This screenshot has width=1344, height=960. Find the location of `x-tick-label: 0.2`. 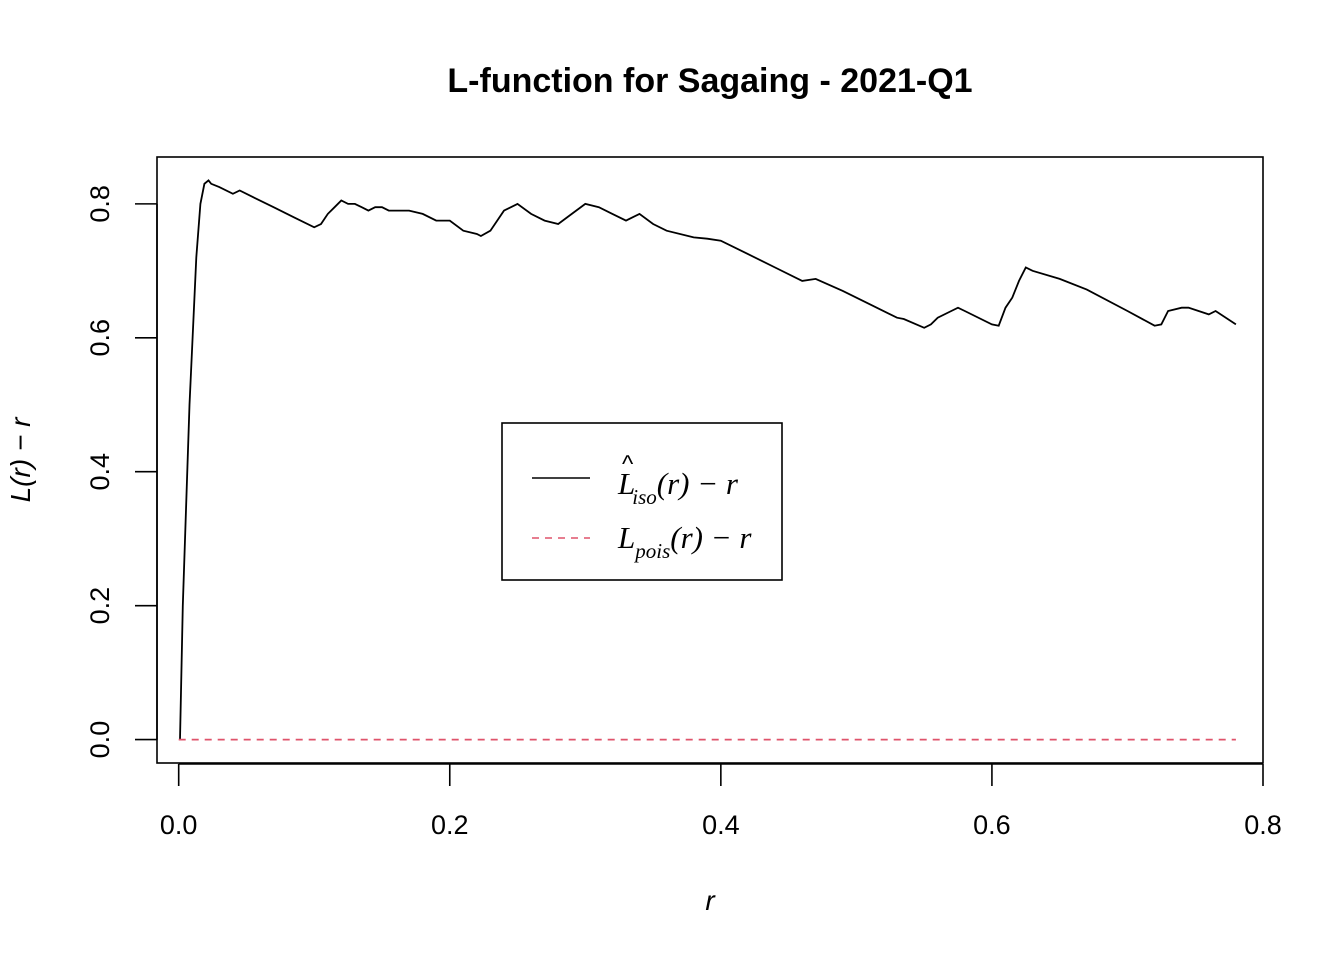

x-tick-label: 0.2 is located at coordinates (450, 825).